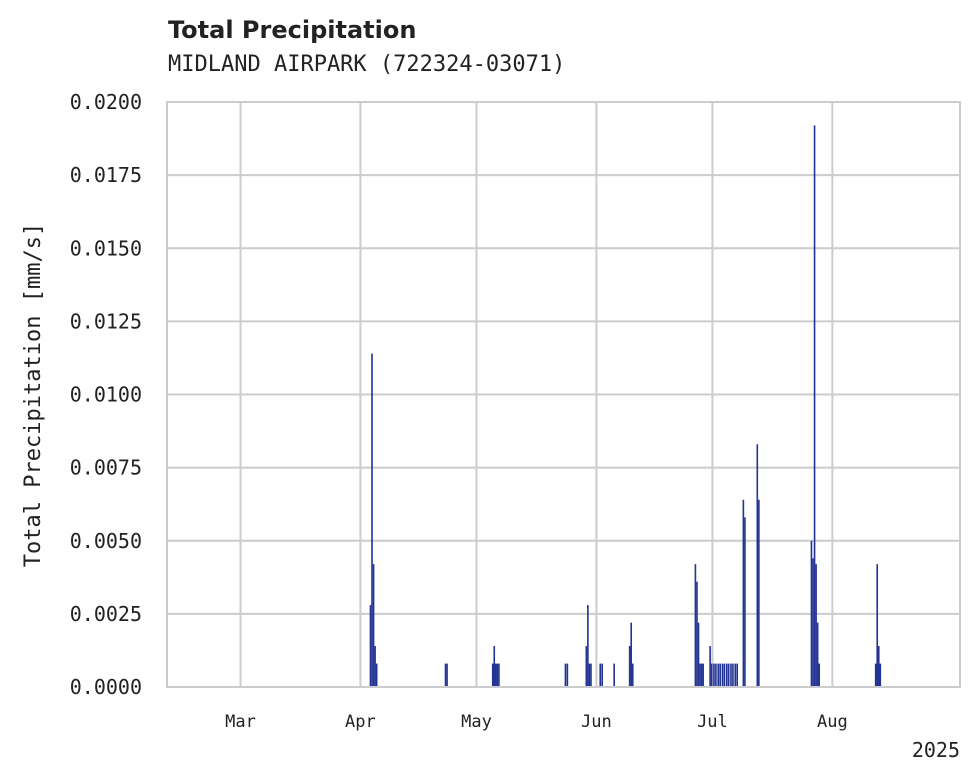  I want to click on x-tick-label: Aug, so click(832, 722).